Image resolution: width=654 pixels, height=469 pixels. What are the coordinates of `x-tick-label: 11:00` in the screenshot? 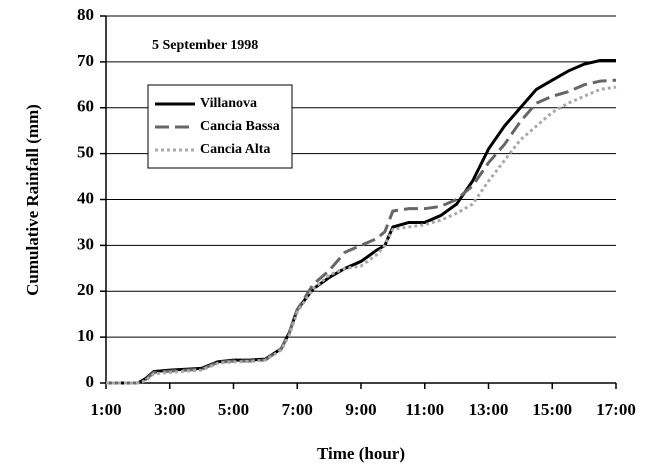 It's located at (424, 409).